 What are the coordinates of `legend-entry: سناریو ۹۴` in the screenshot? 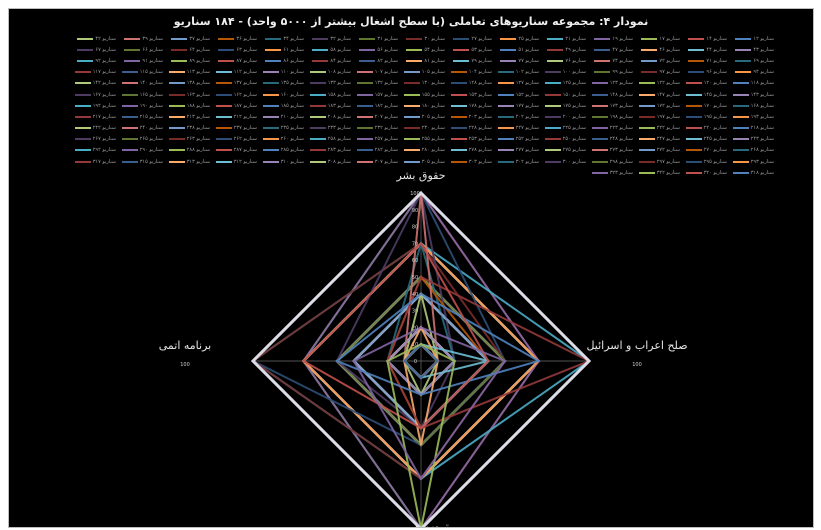 It's located at (750, 72).